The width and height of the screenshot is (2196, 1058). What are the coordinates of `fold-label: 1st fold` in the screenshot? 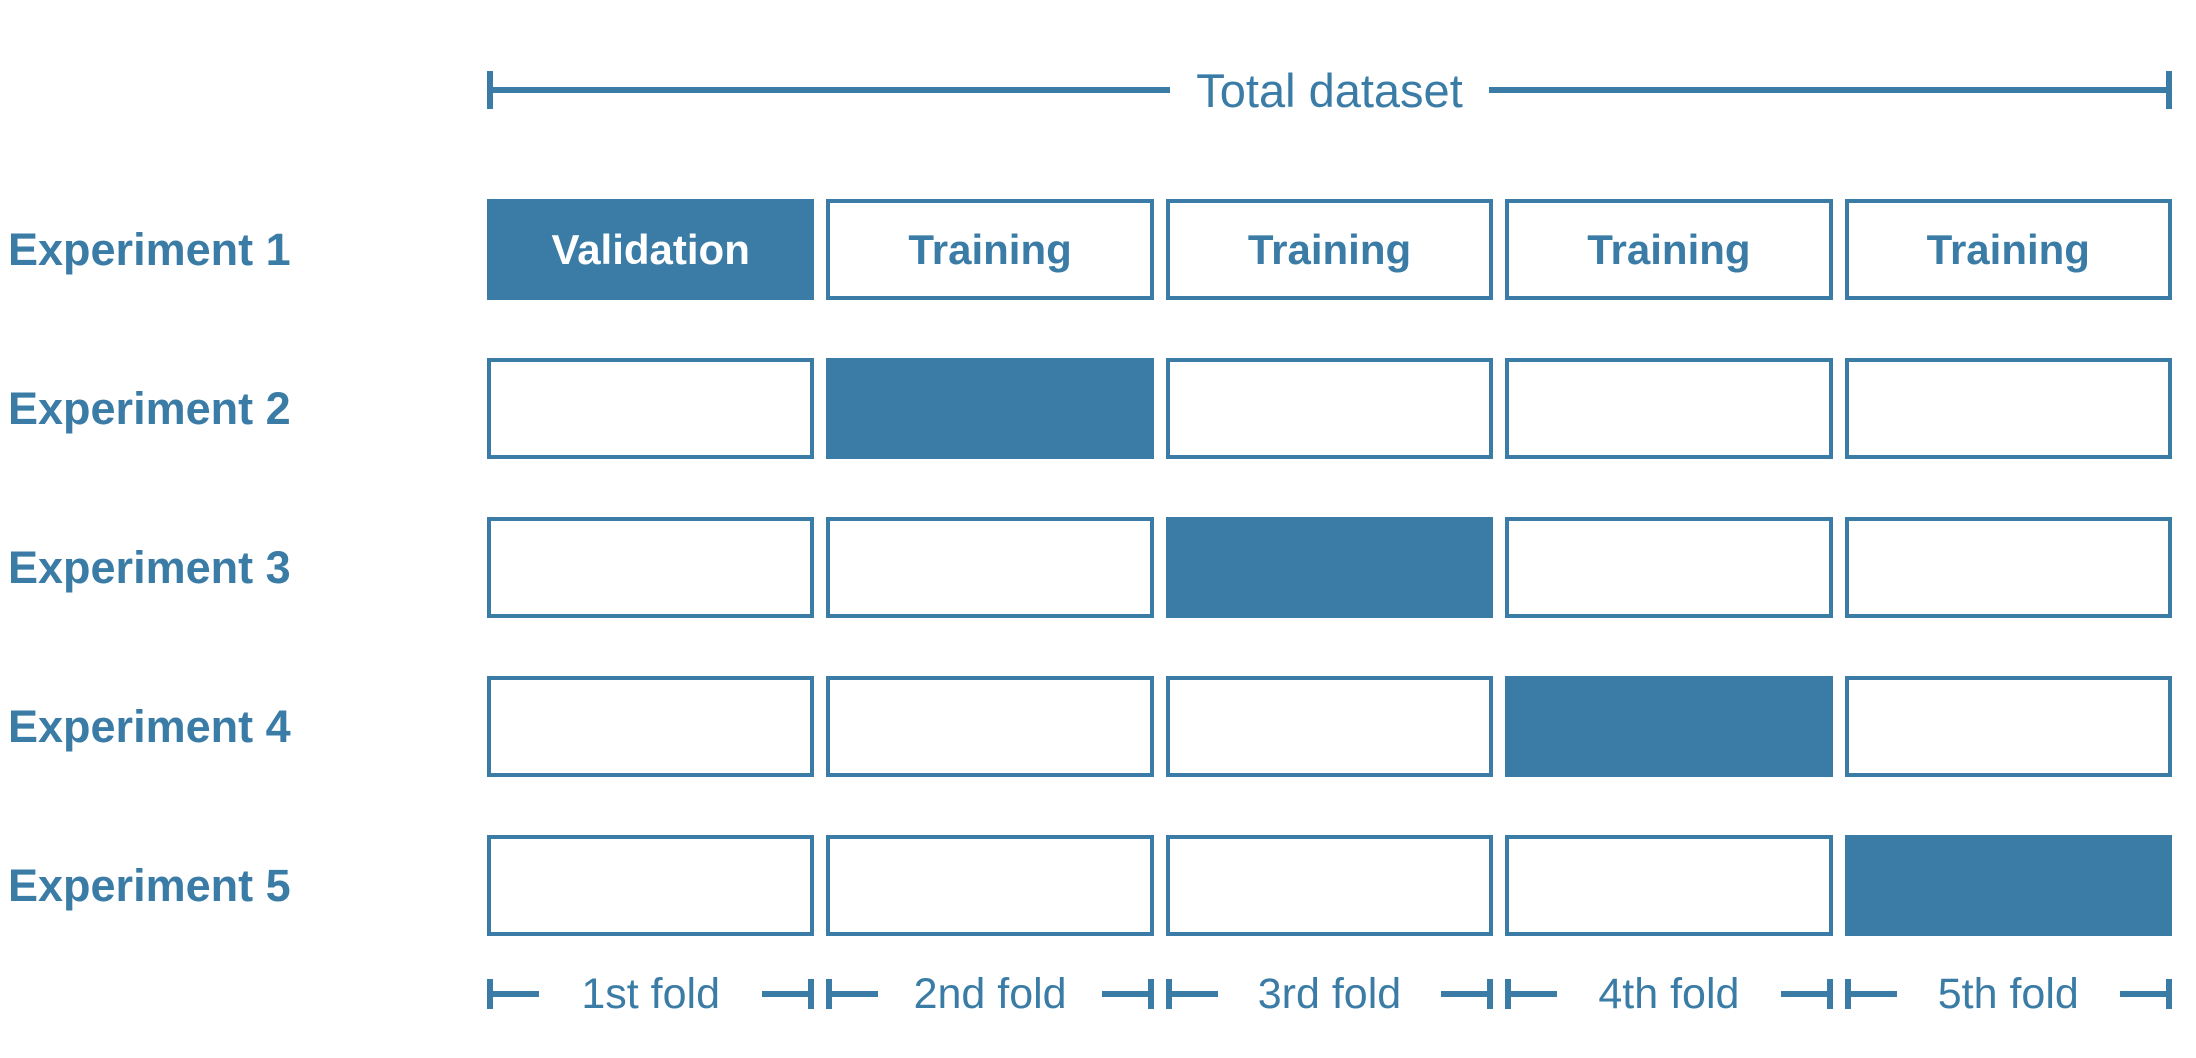 It's located at (651, 993).